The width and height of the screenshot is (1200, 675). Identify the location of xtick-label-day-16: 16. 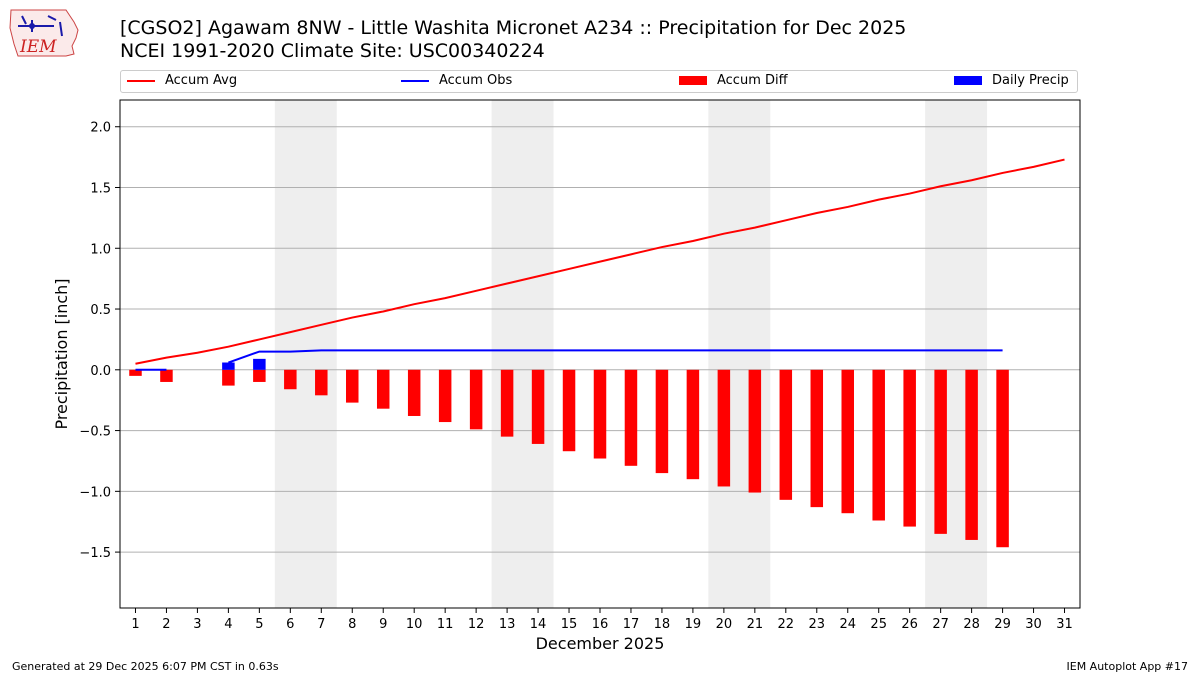
(600, 624).